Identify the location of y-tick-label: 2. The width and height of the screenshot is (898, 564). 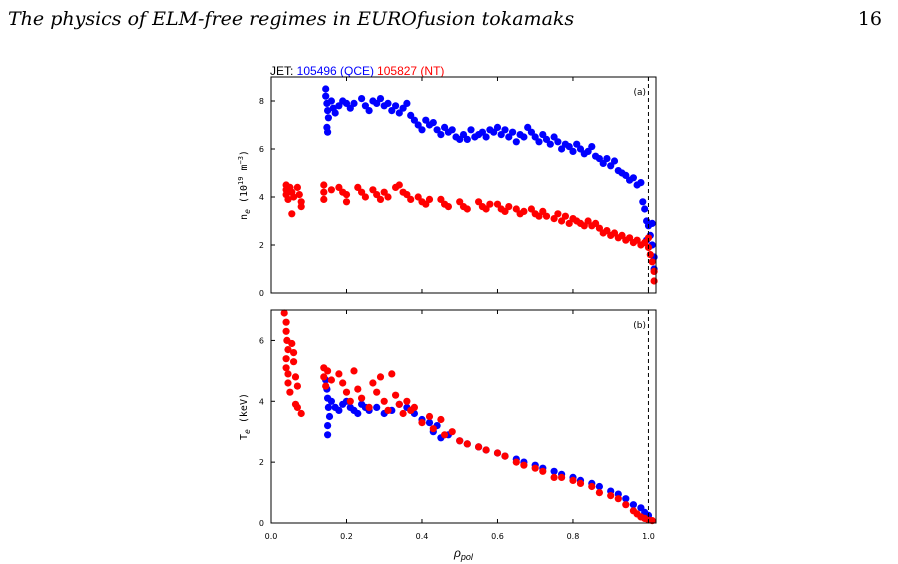
(261, 245).